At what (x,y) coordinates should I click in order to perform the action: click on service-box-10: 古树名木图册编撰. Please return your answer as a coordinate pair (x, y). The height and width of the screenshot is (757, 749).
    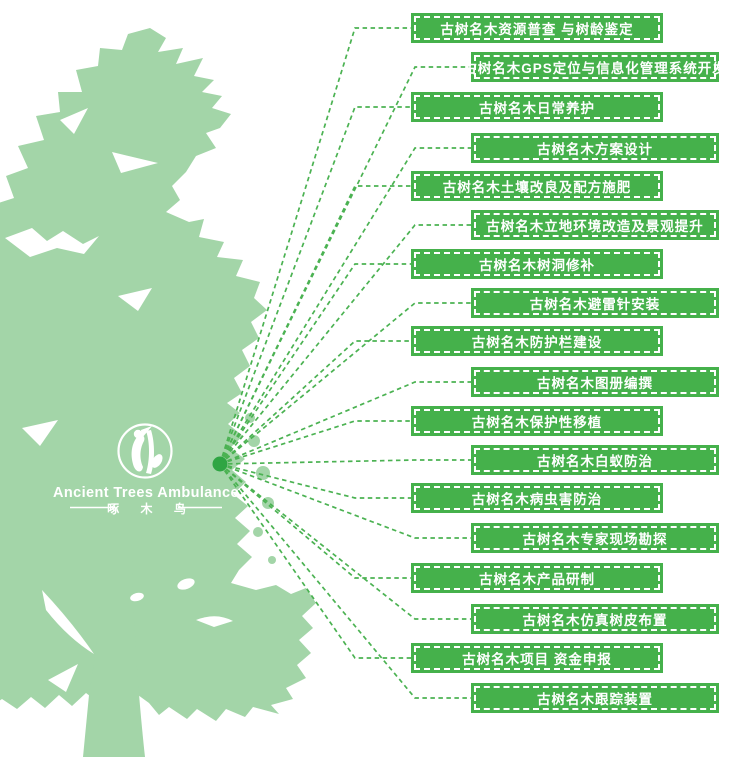
    Looking at the image, I should click on (595, 382).